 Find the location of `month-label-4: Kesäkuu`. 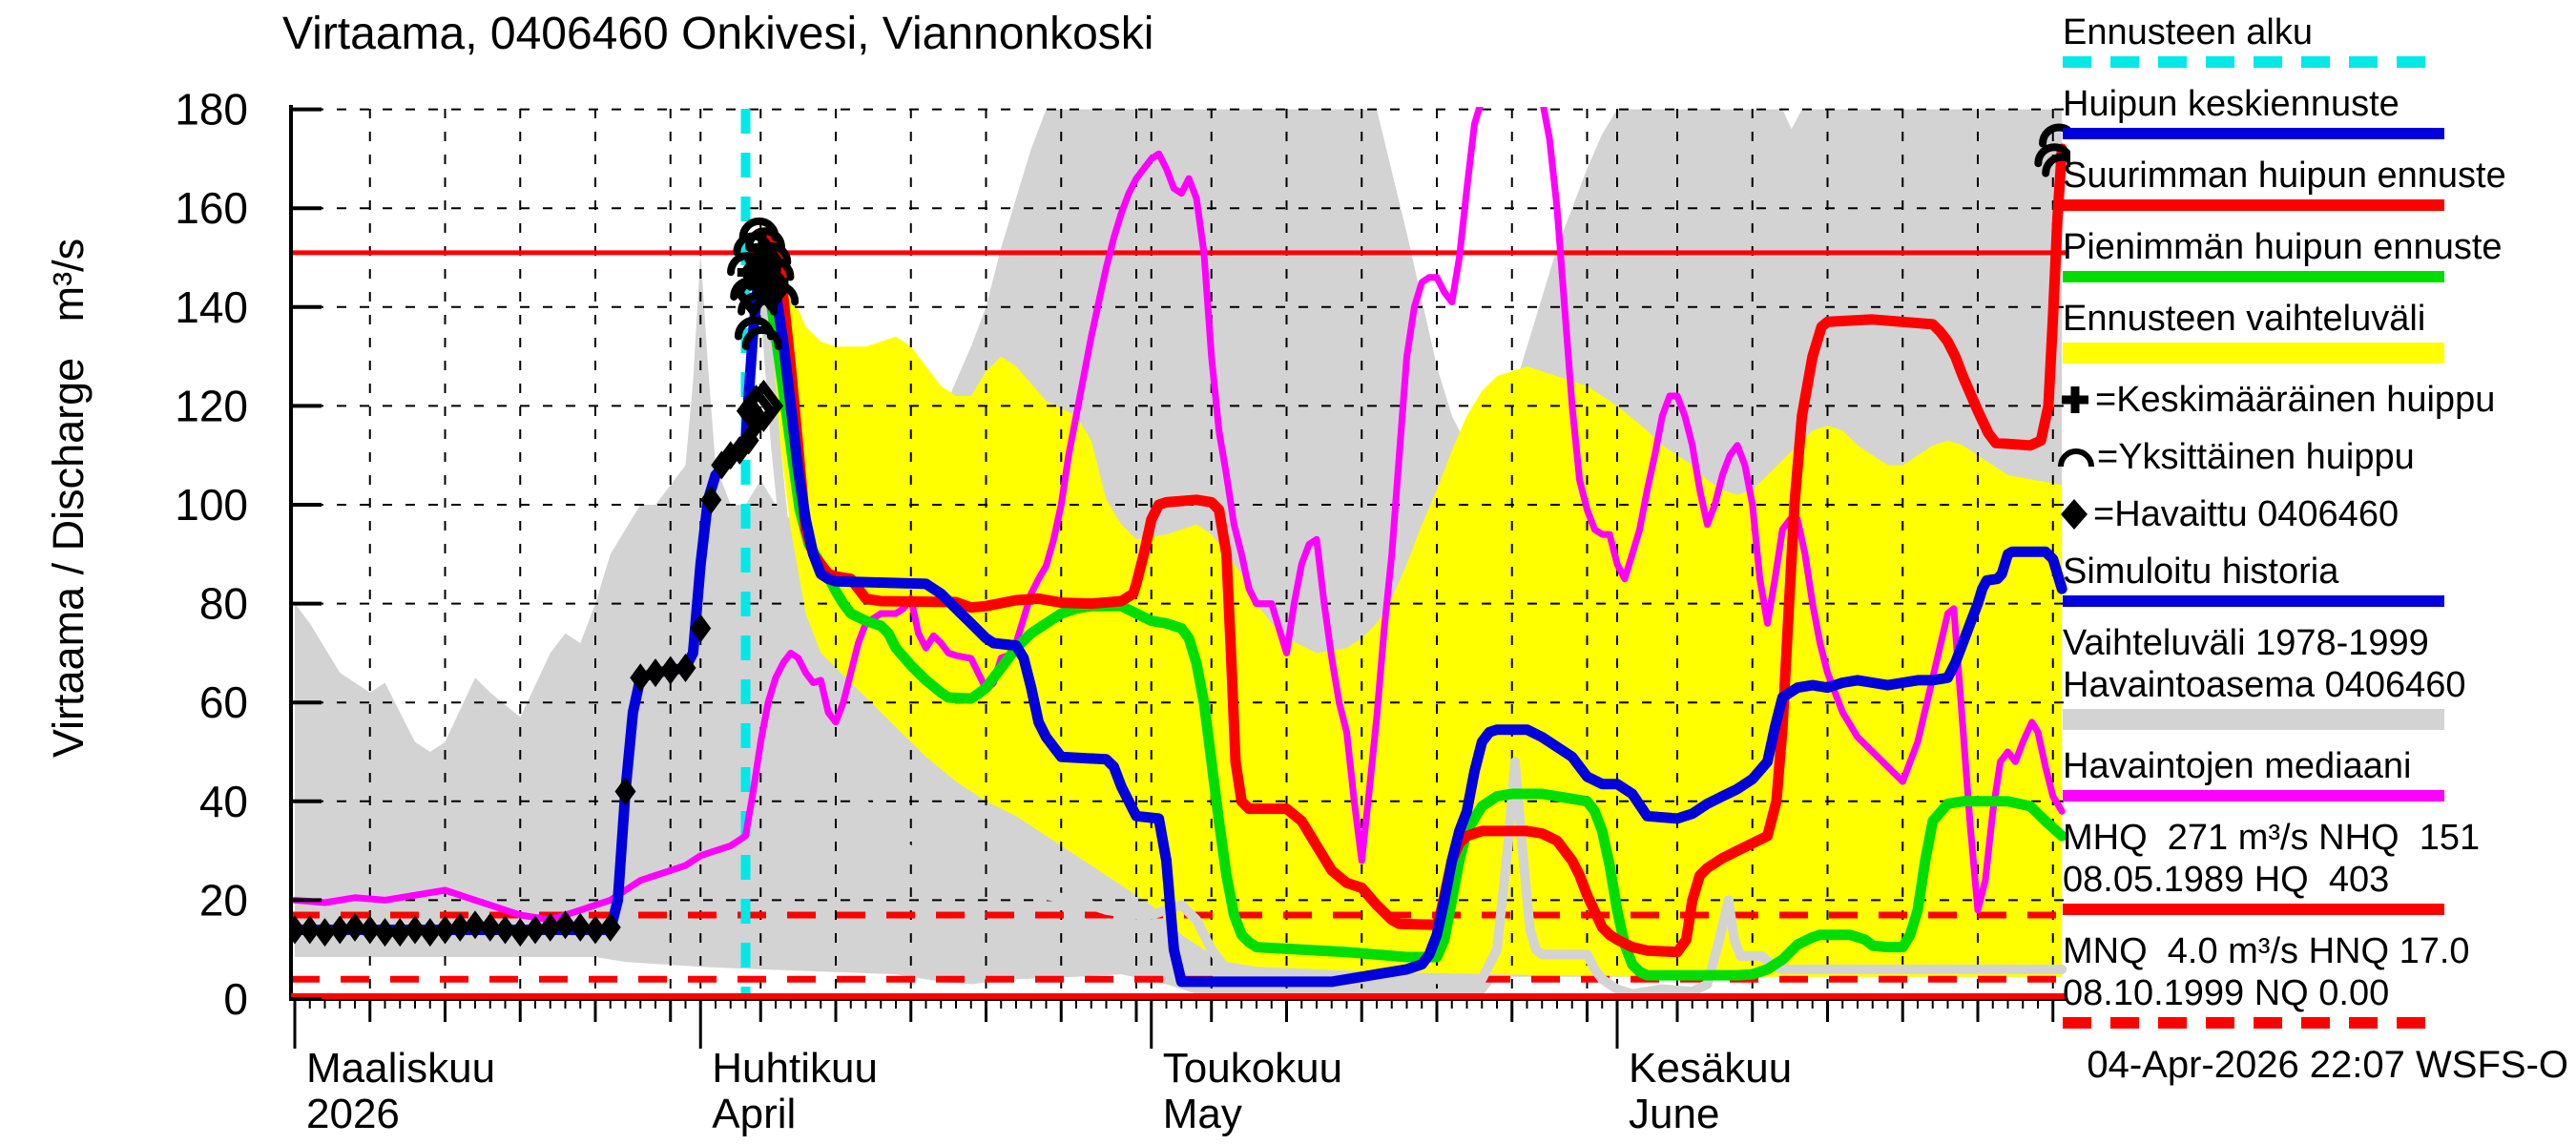

month-label-4: Kesäkuu is located at coordinates (1710, 1068).